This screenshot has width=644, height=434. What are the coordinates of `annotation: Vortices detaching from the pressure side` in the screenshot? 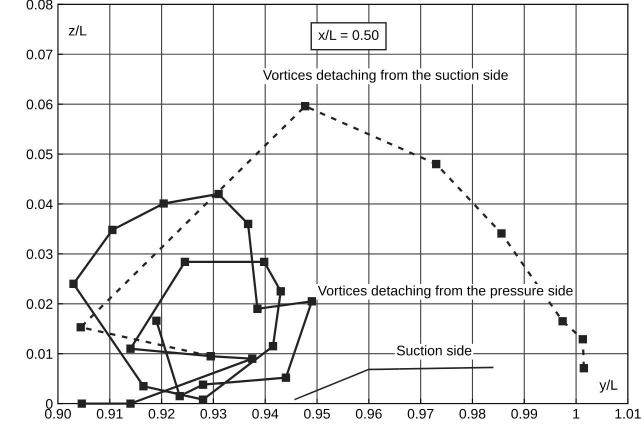 It's located at (445, 291).